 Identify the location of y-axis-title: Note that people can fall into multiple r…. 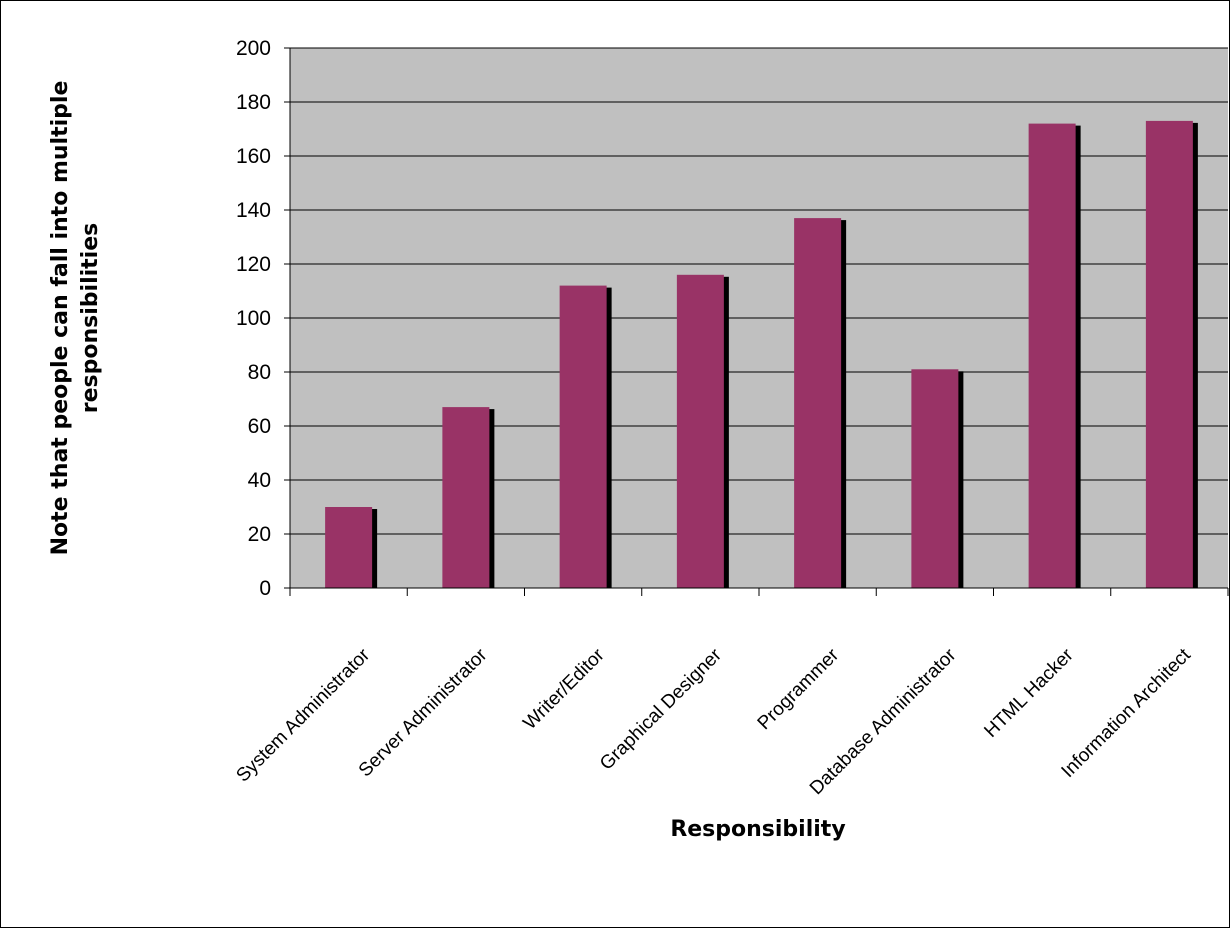
(75, 318).